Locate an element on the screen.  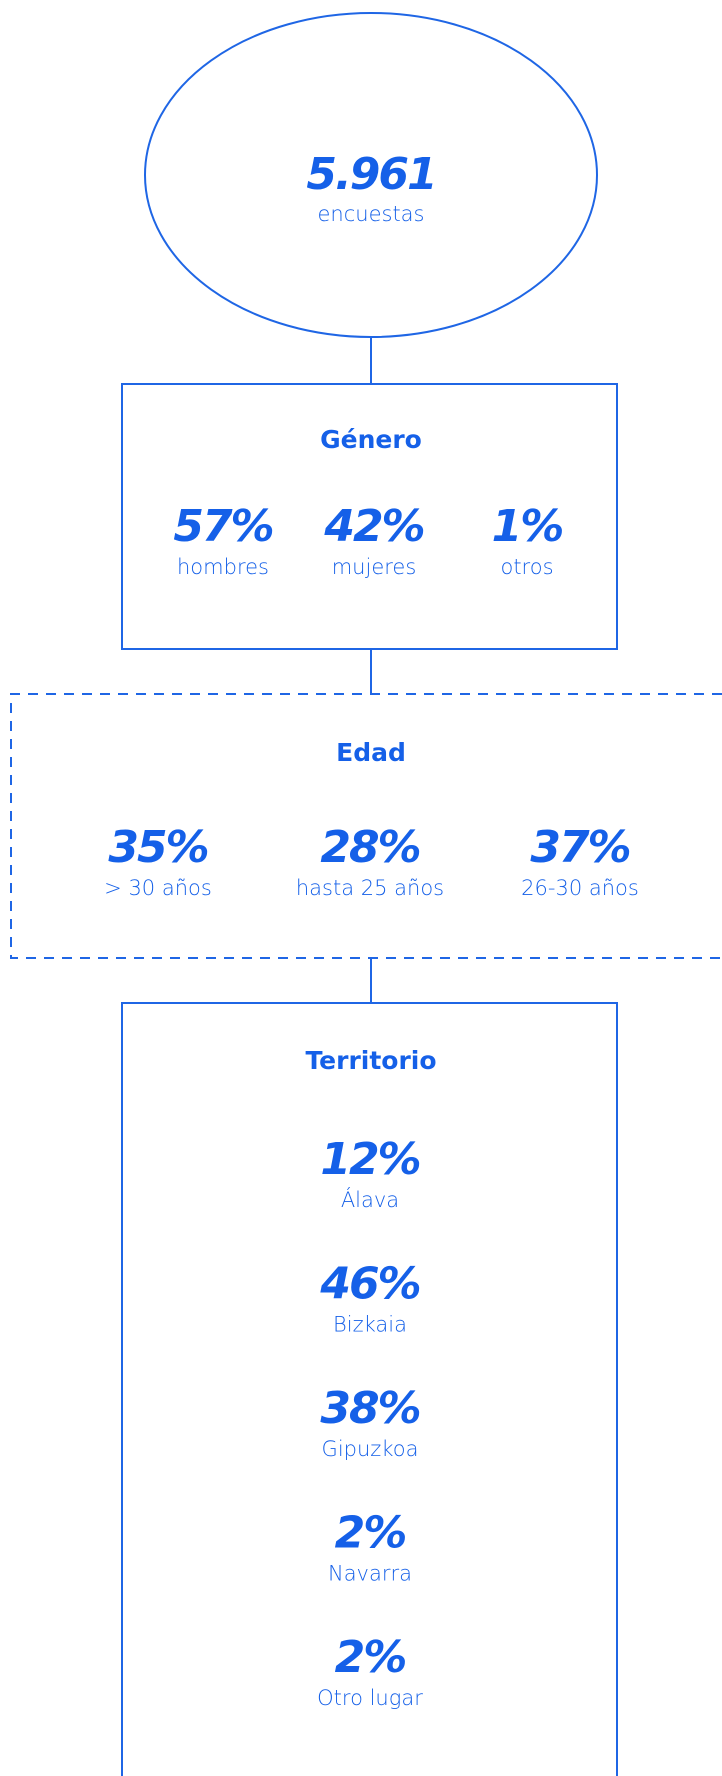
age-box is located at coordinates (366, 826).